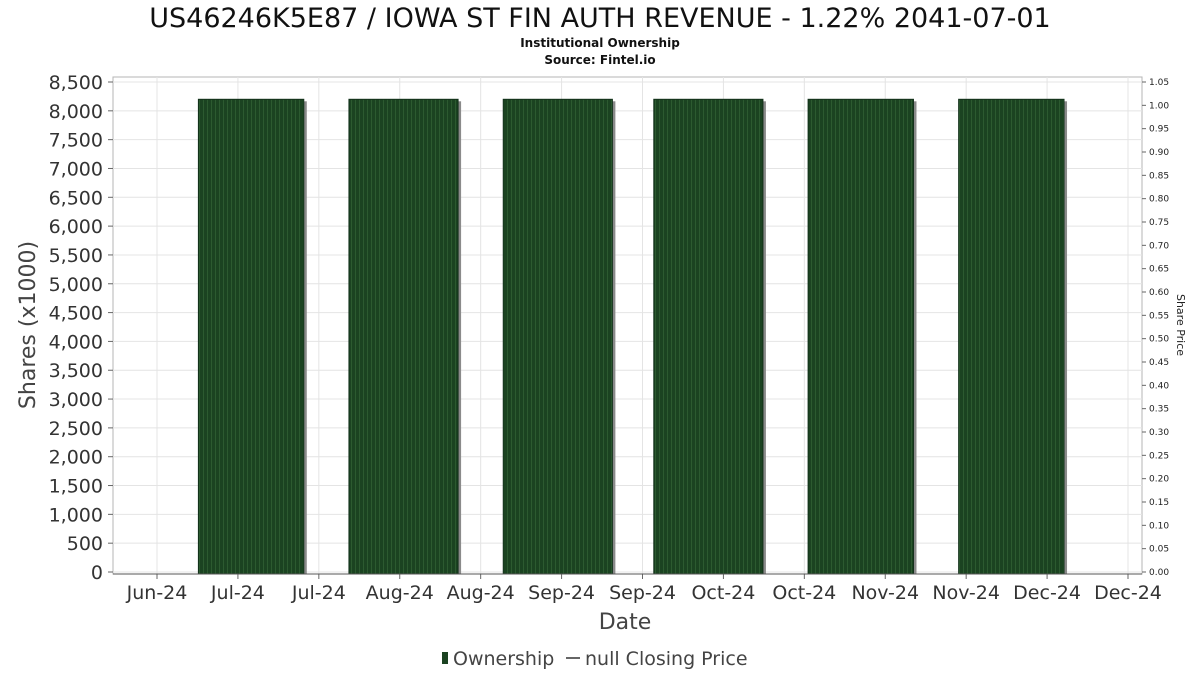  What do you see at coordinates (76, 83) in the screenshot?
I see `y-tick-label: 8,500` at bounding box center [76, 83].